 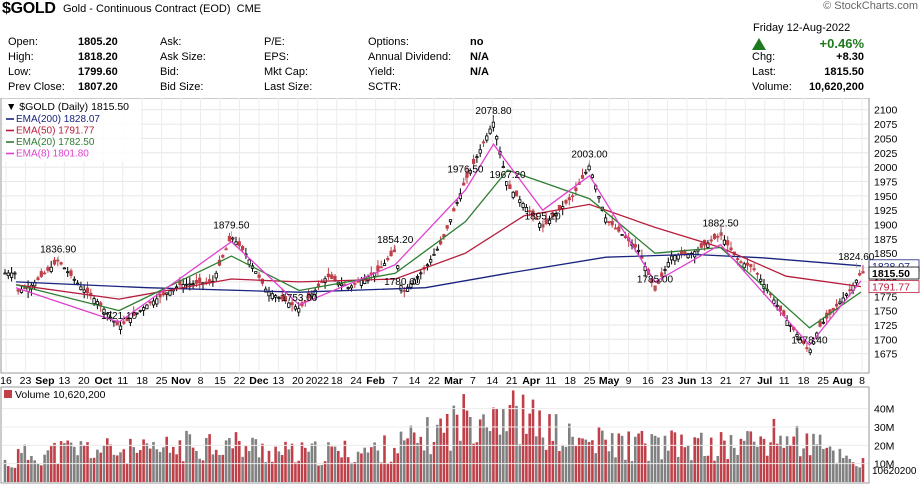 I want to click on quote-v4-1: N/A, so click(x=479, y=57).